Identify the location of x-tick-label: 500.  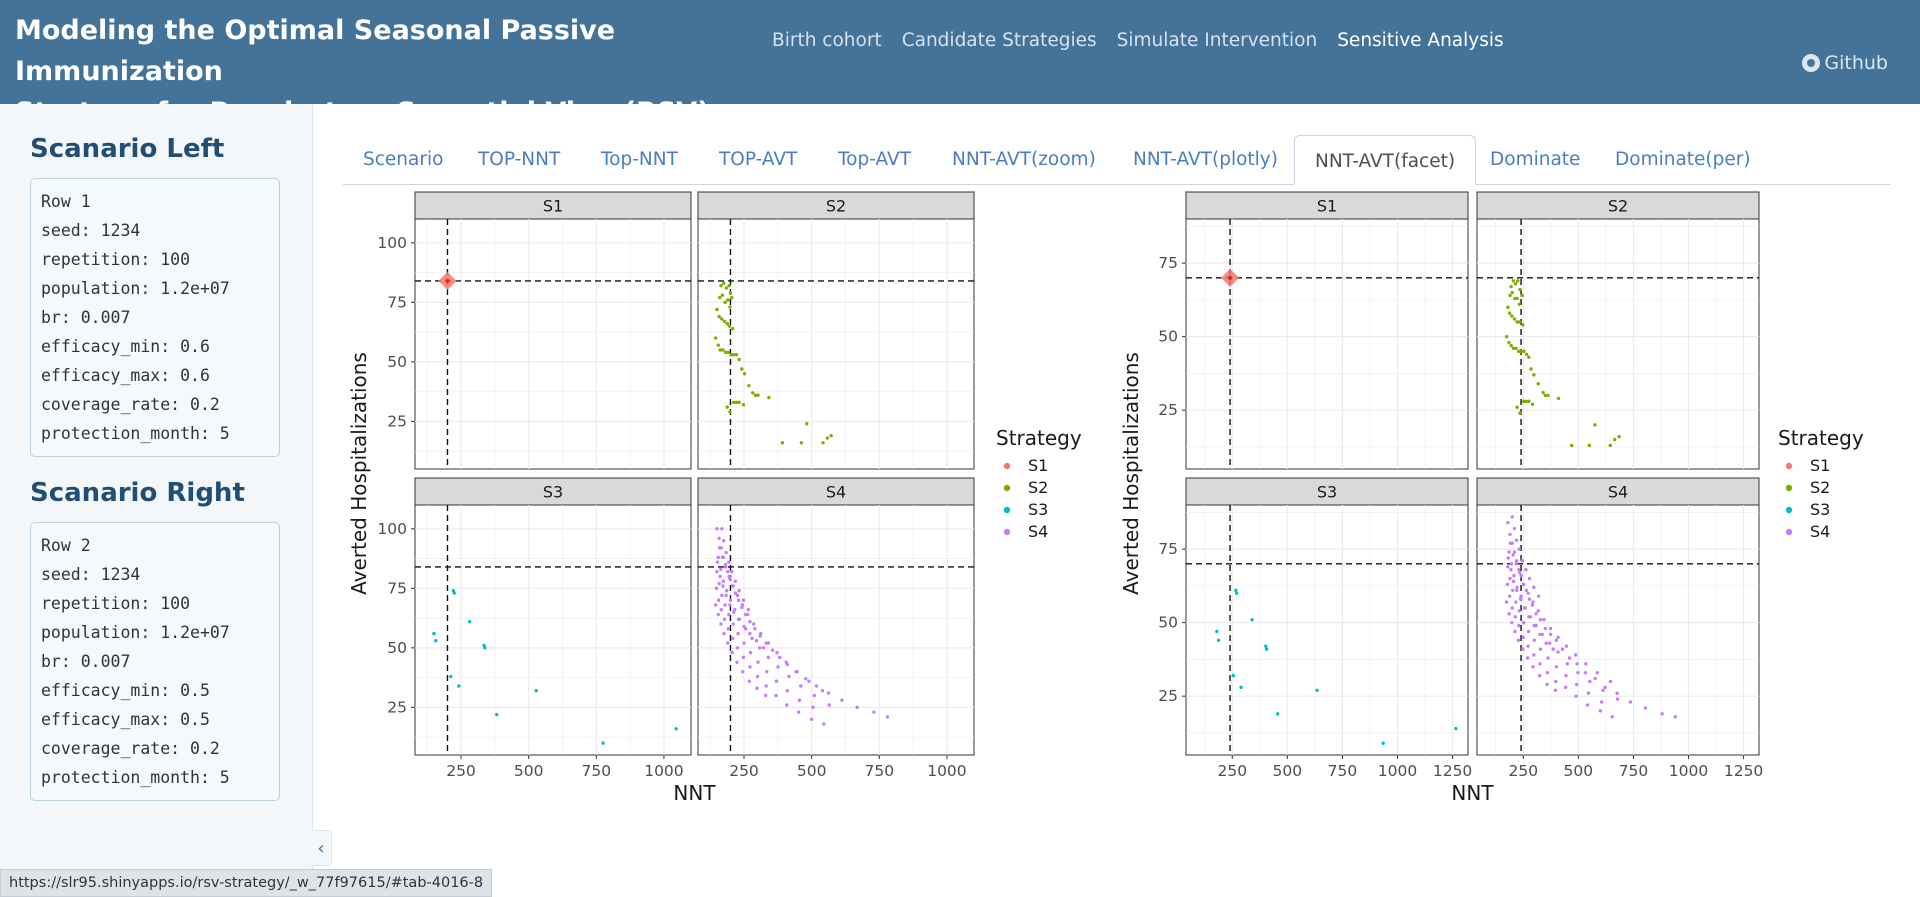
(529, 771).